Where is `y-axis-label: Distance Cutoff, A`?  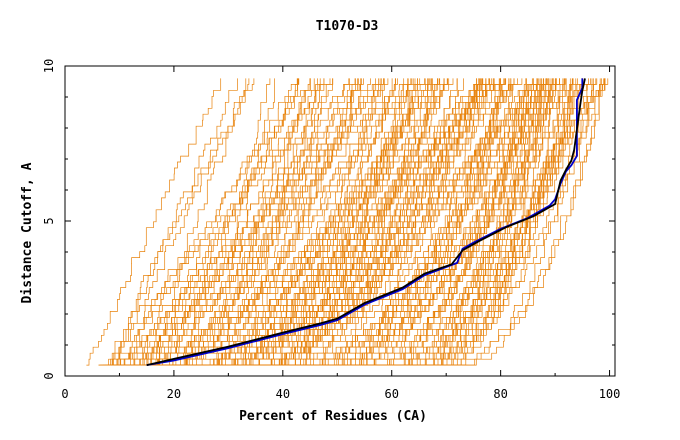 y-axis-label: Distance Cutoff, A is located at coordinates (27, 232).